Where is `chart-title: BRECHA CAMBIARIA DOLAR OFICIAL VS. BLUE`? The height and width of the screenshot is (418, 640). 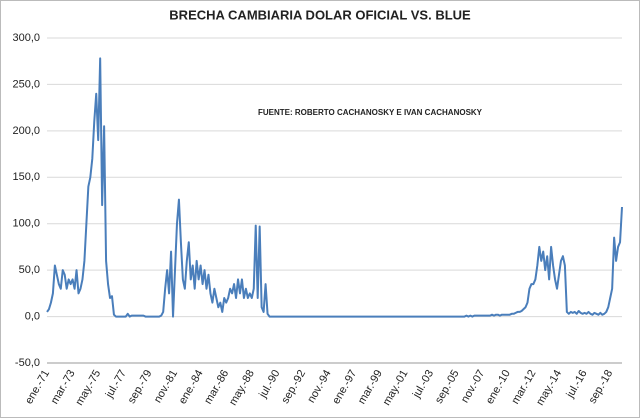
chart-title: BRECHA CAMBIARIA DOLAR OFICIAL VS. BLUE is located at coordinates (320, 14).